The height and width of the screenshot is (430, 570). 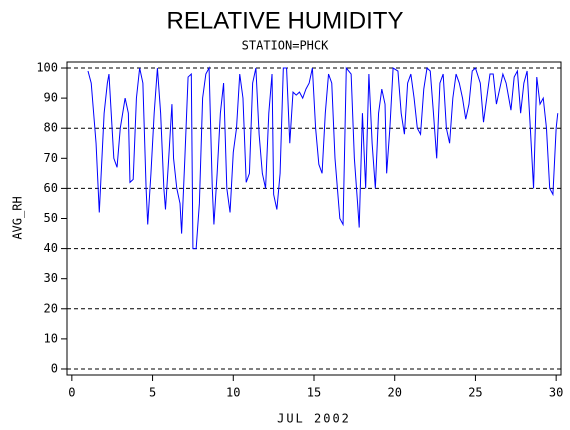 What do you see at coordinates (51, 98) in the screenshot?
I see `y-tick-label: 90` at bounding box center [51, 98].